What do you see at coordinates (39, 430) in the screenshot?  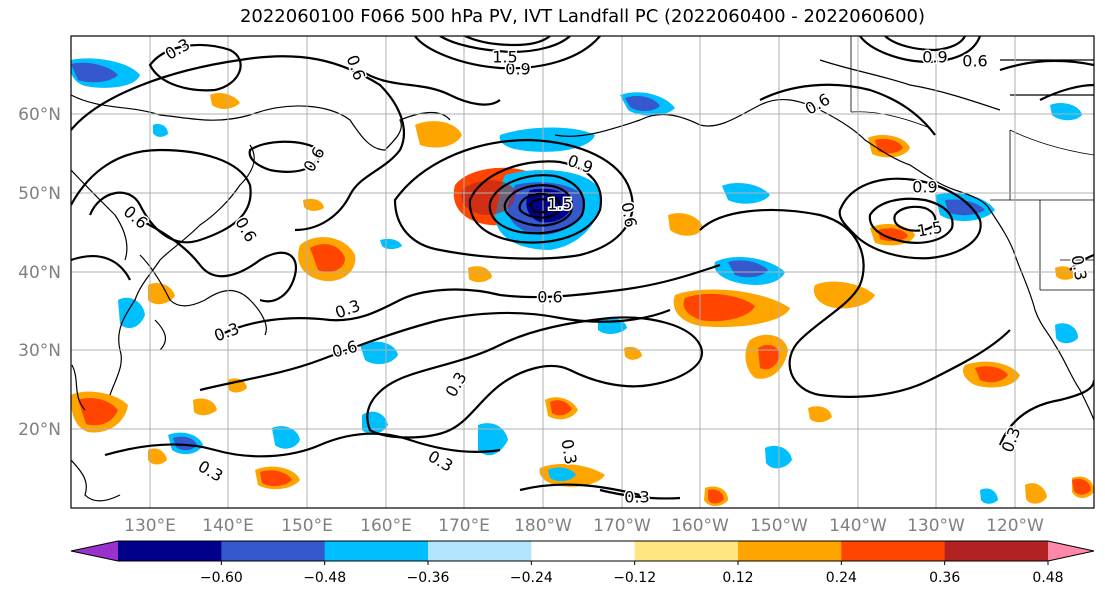 I see `lat-label: 20°N` at bounding box center [39, 430].